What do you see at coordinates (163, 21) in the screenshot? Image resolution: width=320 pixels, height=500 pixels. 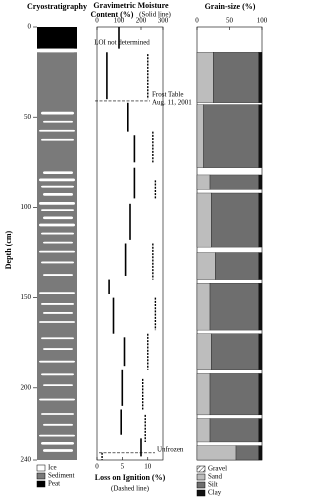 I see `x-tick-label: 300` at bounding box center [163, 21].